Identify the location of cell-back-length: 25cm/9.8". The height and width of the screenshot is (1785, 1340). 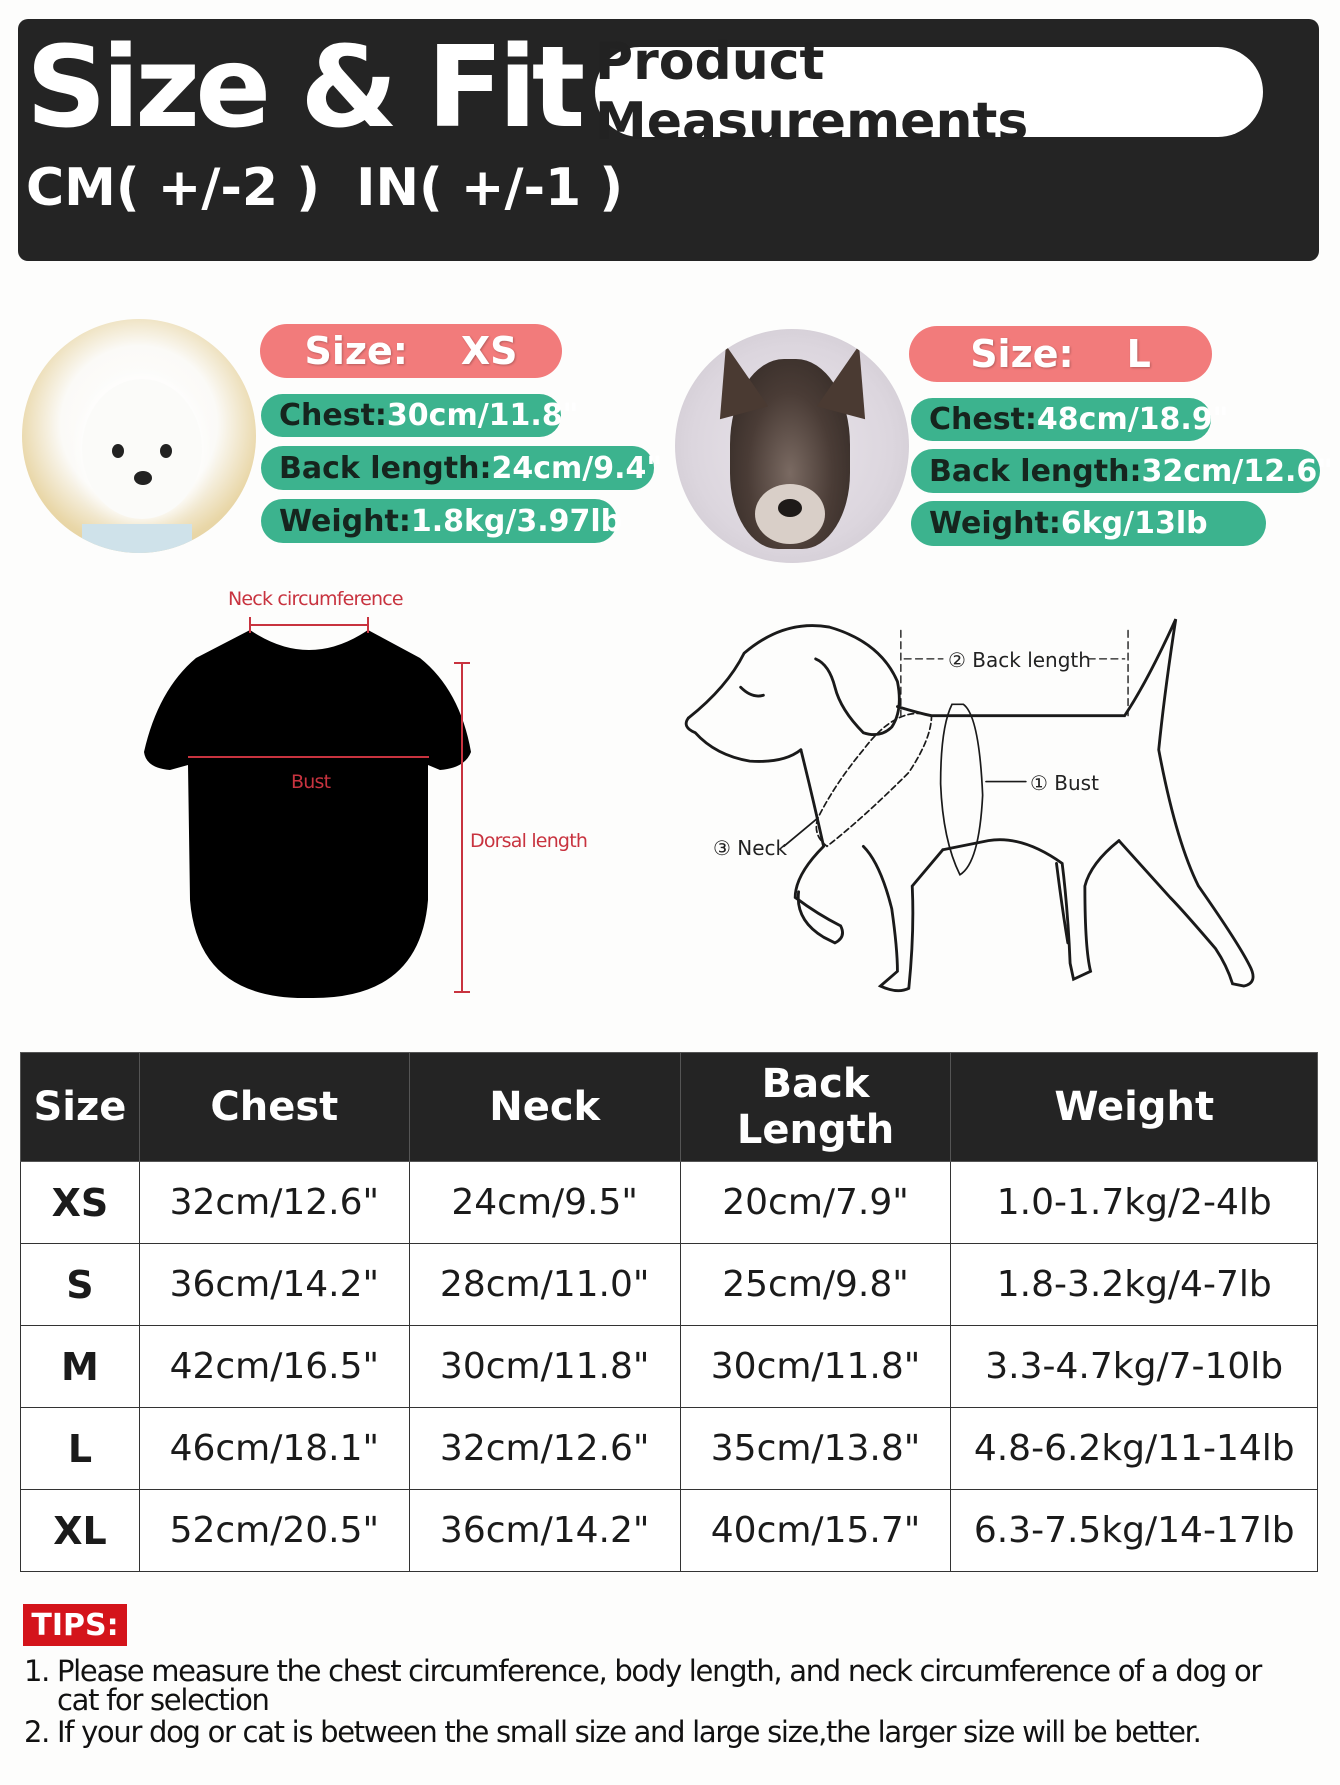
(815, 1284).